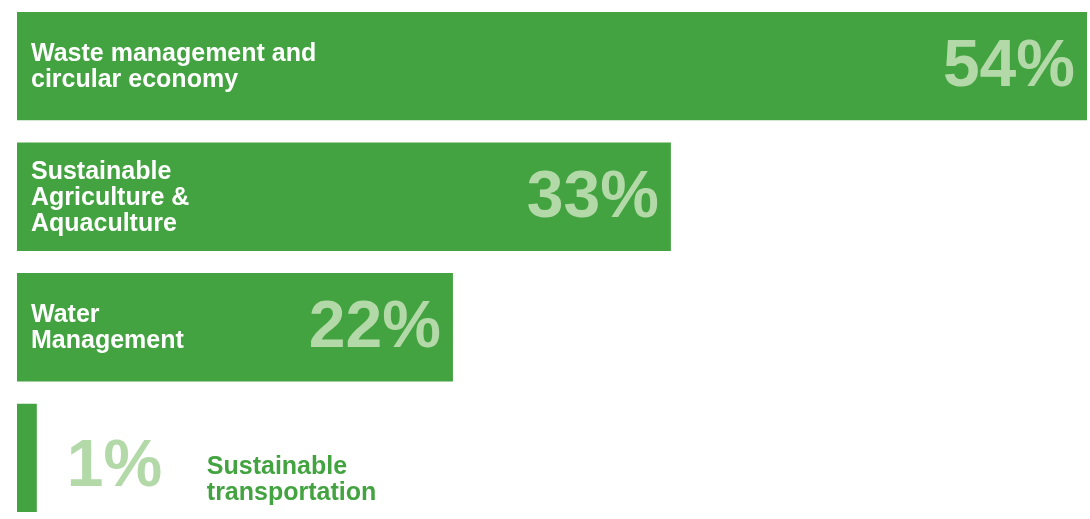  What do you see at coordinates (114, 462) in the screenshot?
I see `data-label: 1%` at bounding box center [114, 462].